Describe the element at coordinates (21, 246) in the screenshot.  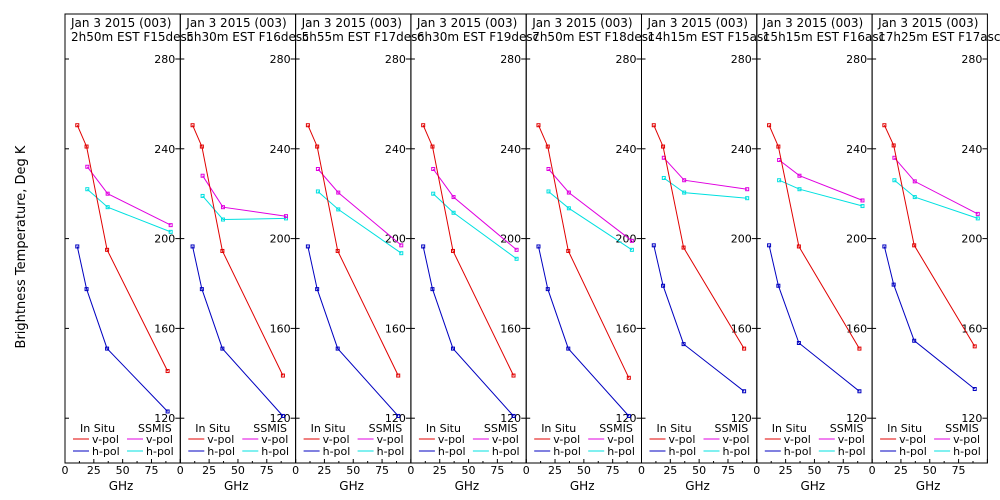
I see `y-axis-label: Brightness Temperature, Deg K` at that location.